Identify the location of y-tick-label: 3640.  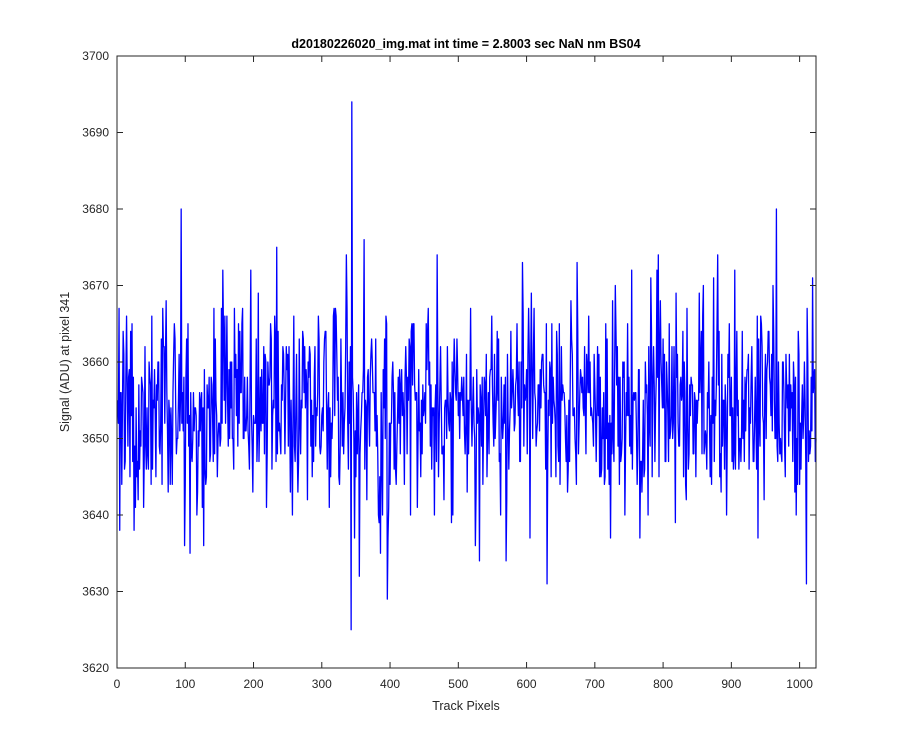
(95, 515).